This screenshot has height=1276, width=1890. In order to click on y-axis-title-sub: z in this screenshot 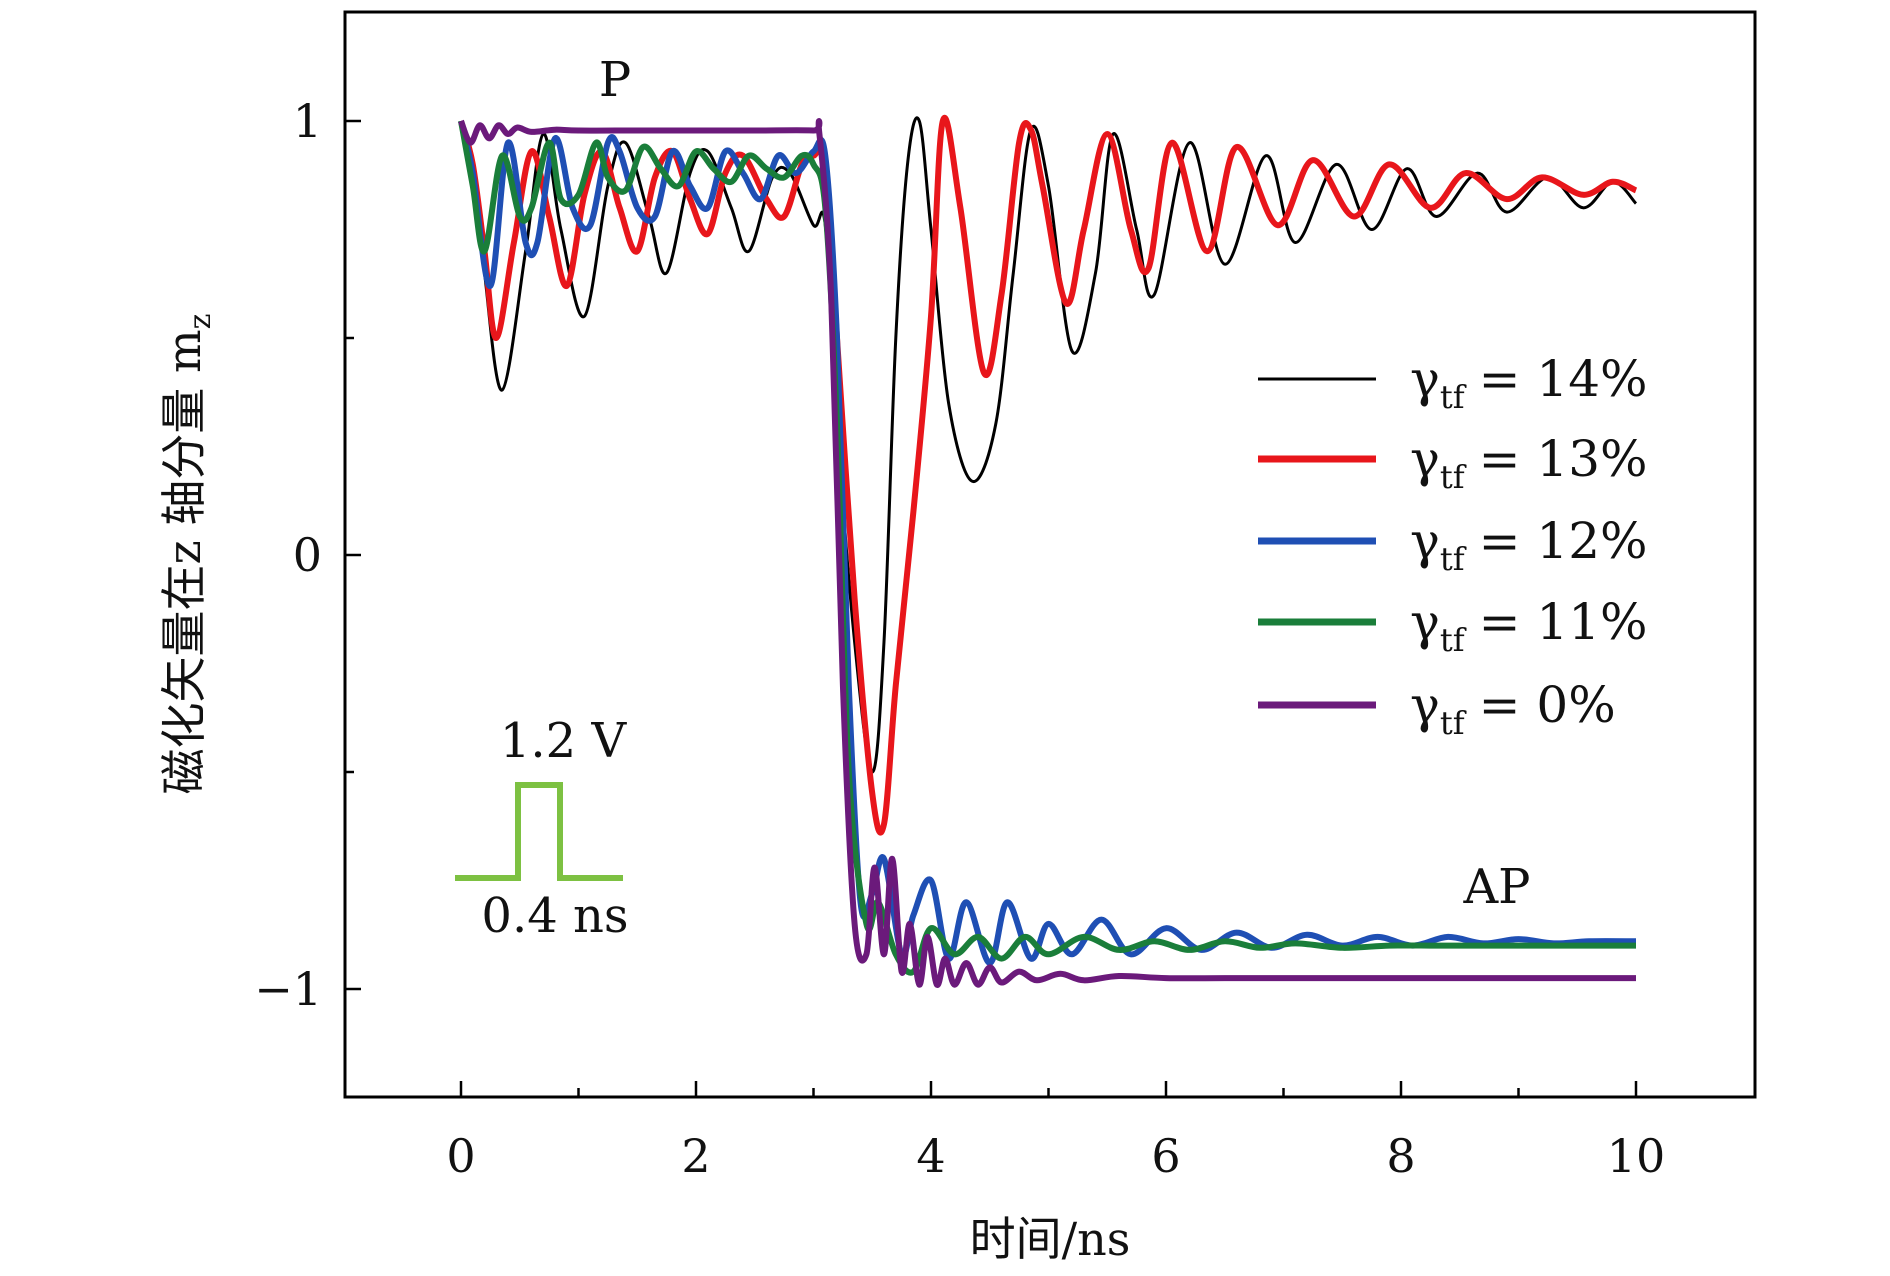, I will do `click(200, 322)`.